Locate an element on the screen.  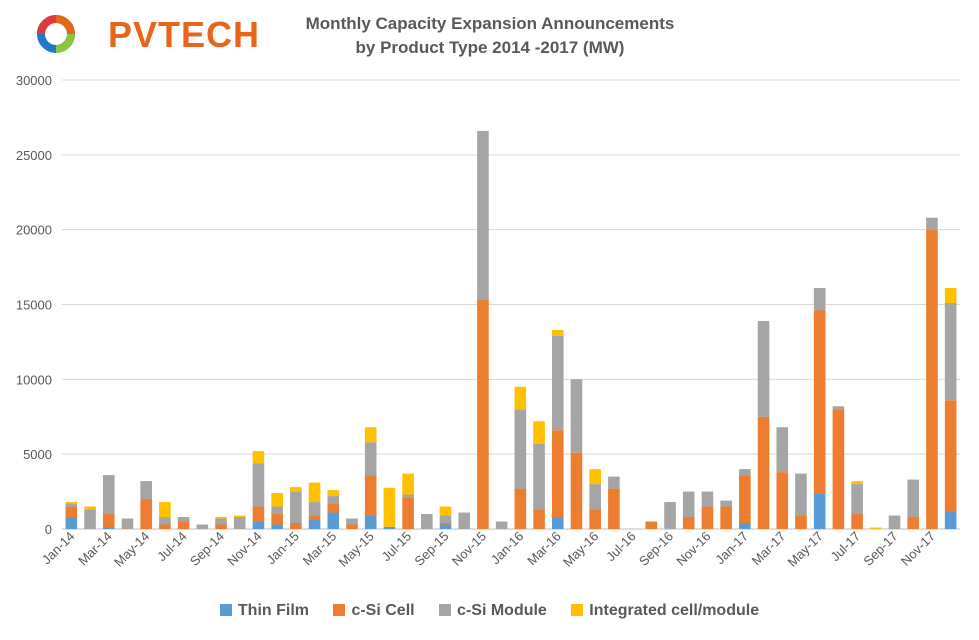
legend-label-csi-module: c-Si Module is located at coordinates (502, 610).